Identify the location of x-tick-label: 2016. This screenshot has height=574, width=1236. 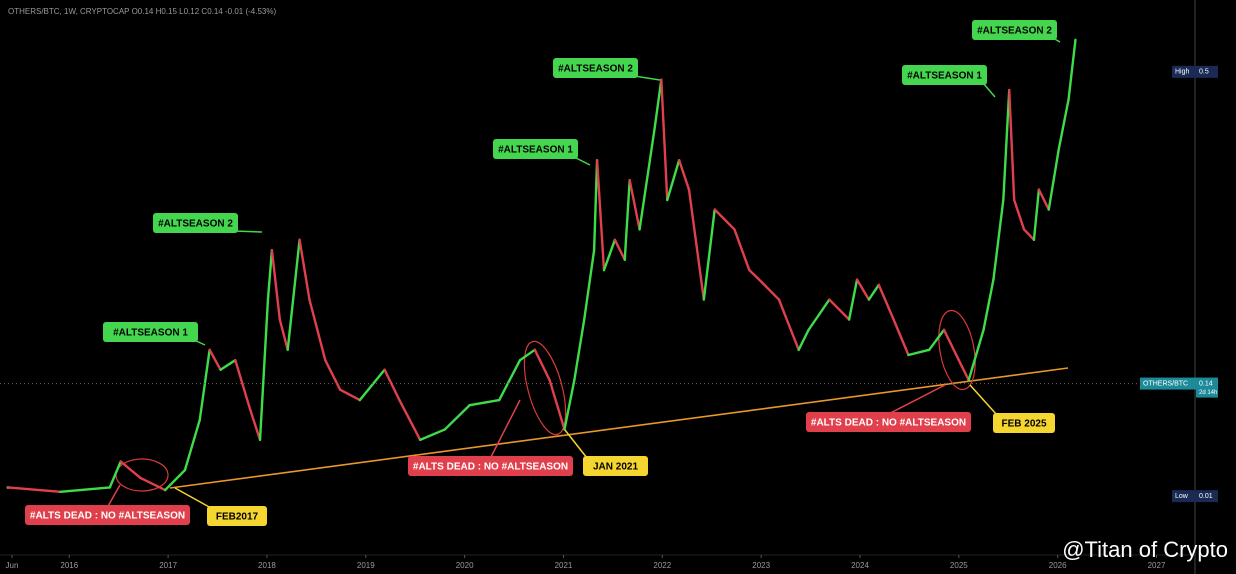
(69, 565).